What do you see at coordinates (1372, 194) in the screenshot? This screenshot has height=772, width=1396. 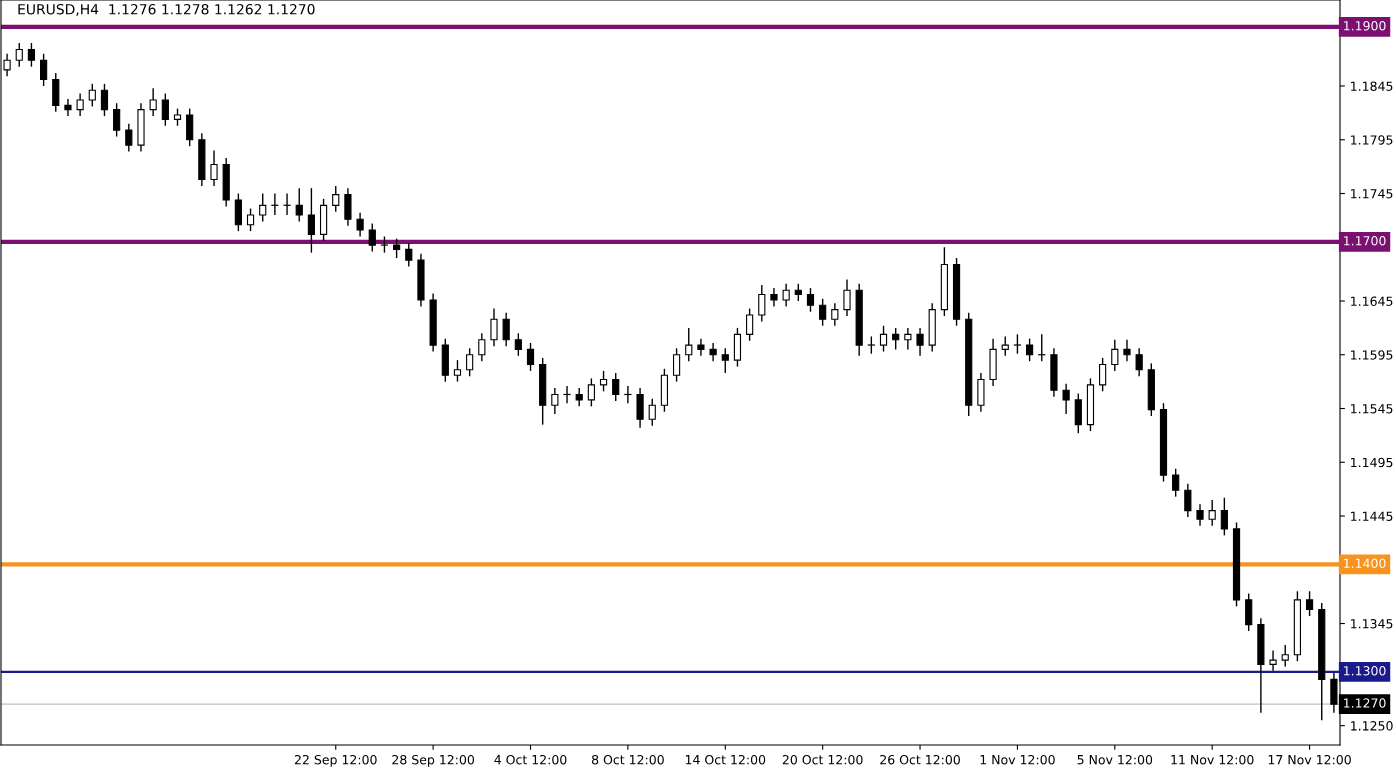 I see `y-tick-label: 1.1745` at bounding box center [1372, 194].